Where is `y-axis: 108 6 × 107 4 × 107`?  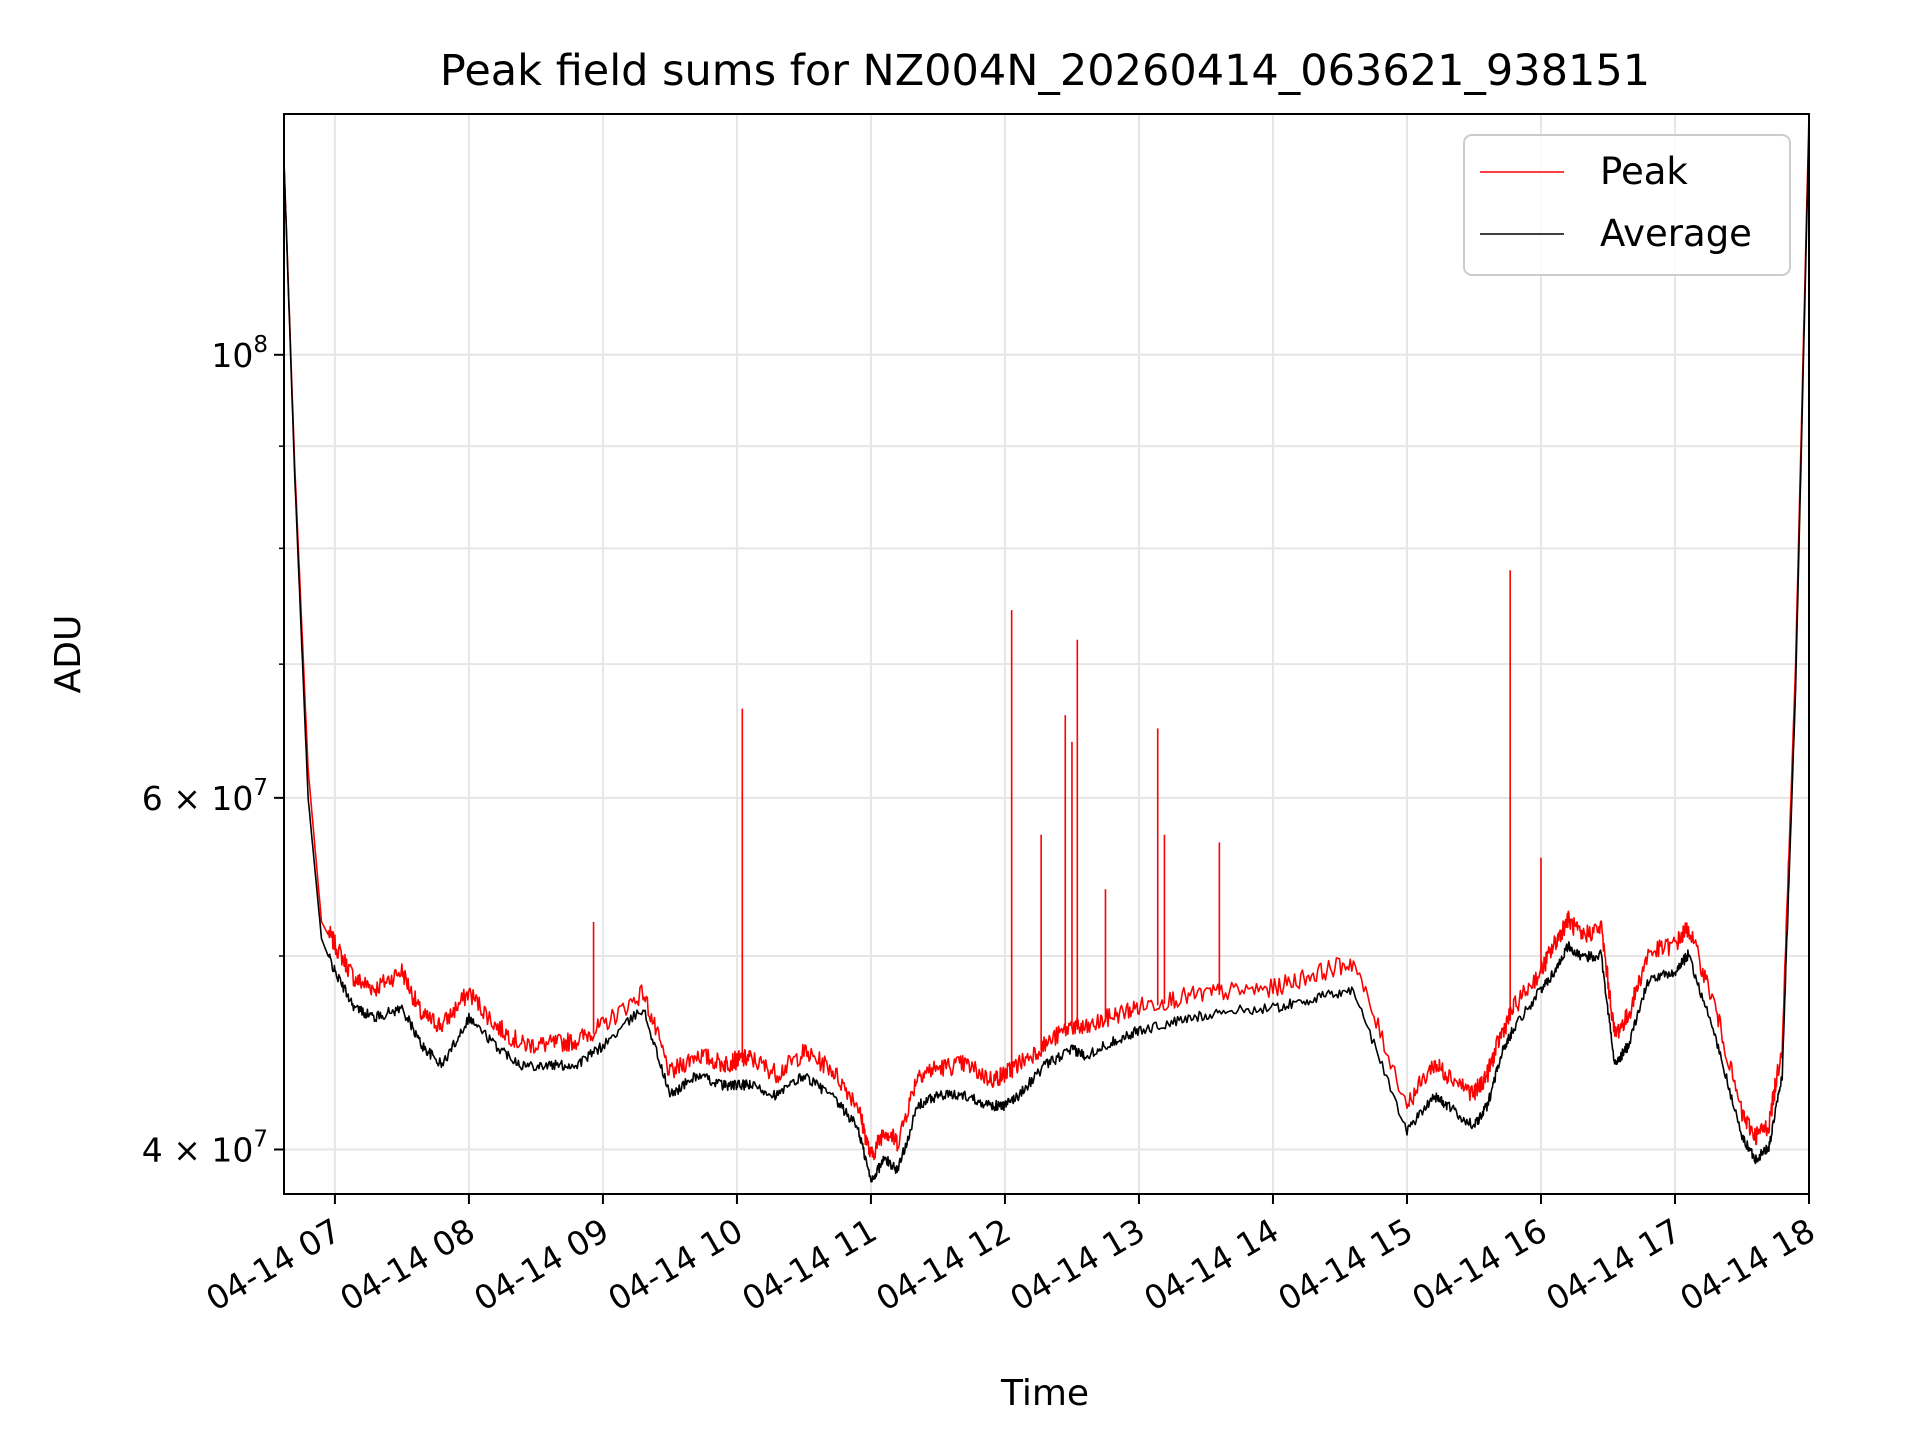 y-axis: 108 6 × 107 4 × 107 is located at coordinates (213, 751).